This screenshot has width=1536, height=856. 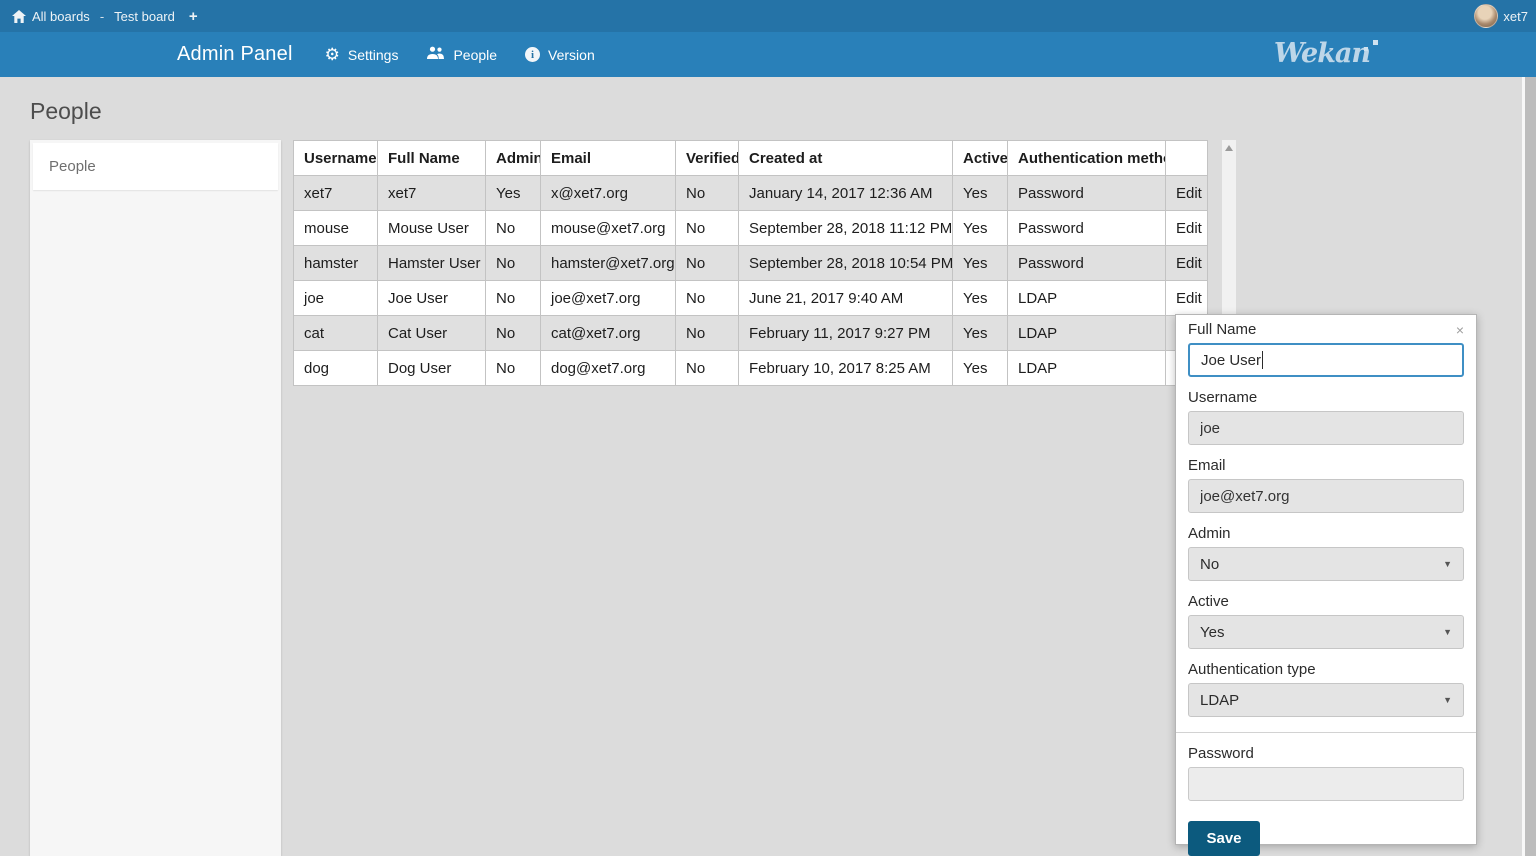 What do you see at coordinates (608, 158) in the screenshot?
I see `col-email: Email` at bounding box center [608, 158].